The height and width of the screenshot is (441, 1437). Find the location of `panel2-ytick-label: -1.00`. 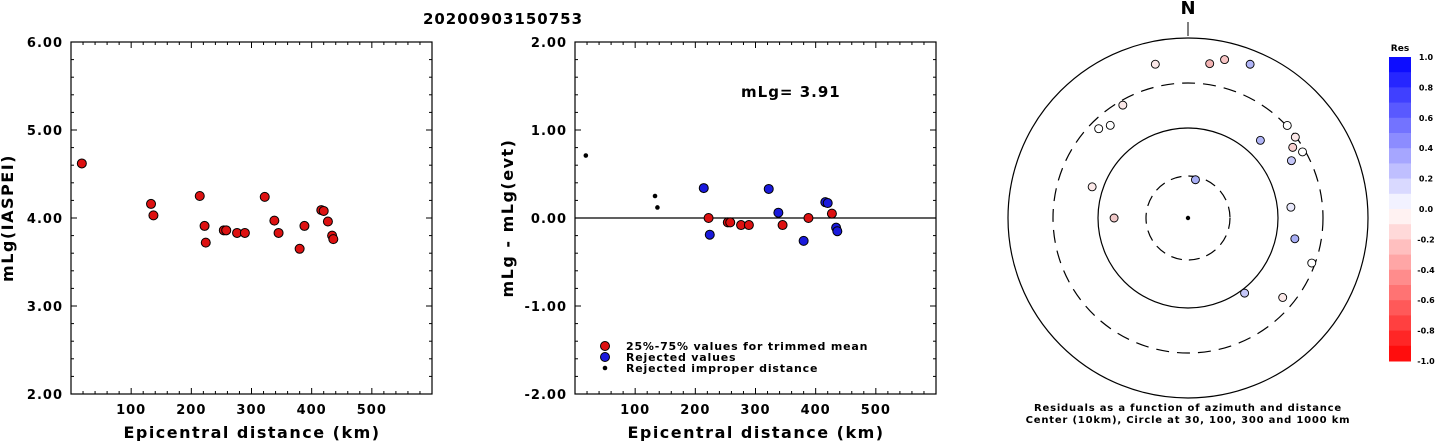

panel2-ytick-label: -1.00 is located at coordinates (546, 307).